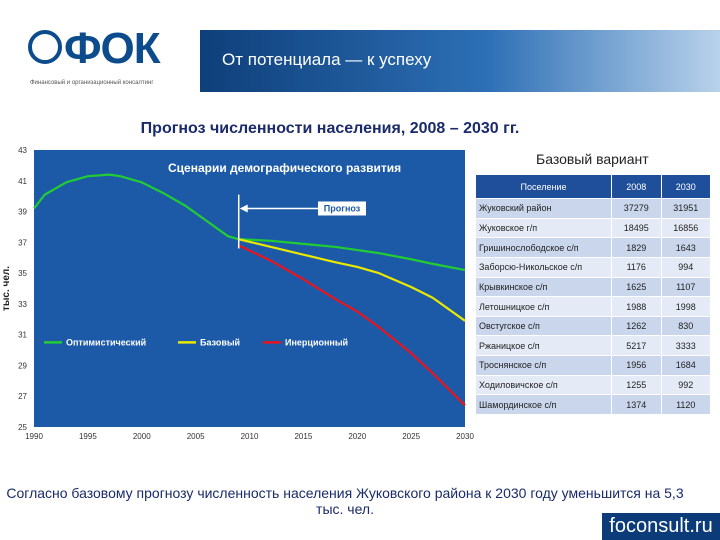 Image resolution: width=720 pixels, height=540 pixels. What do you see at coordinates (327, 59) in the screenshot?
I see `banner-slogan: От потенциала — к успеху` at bounding box center [327, 59].